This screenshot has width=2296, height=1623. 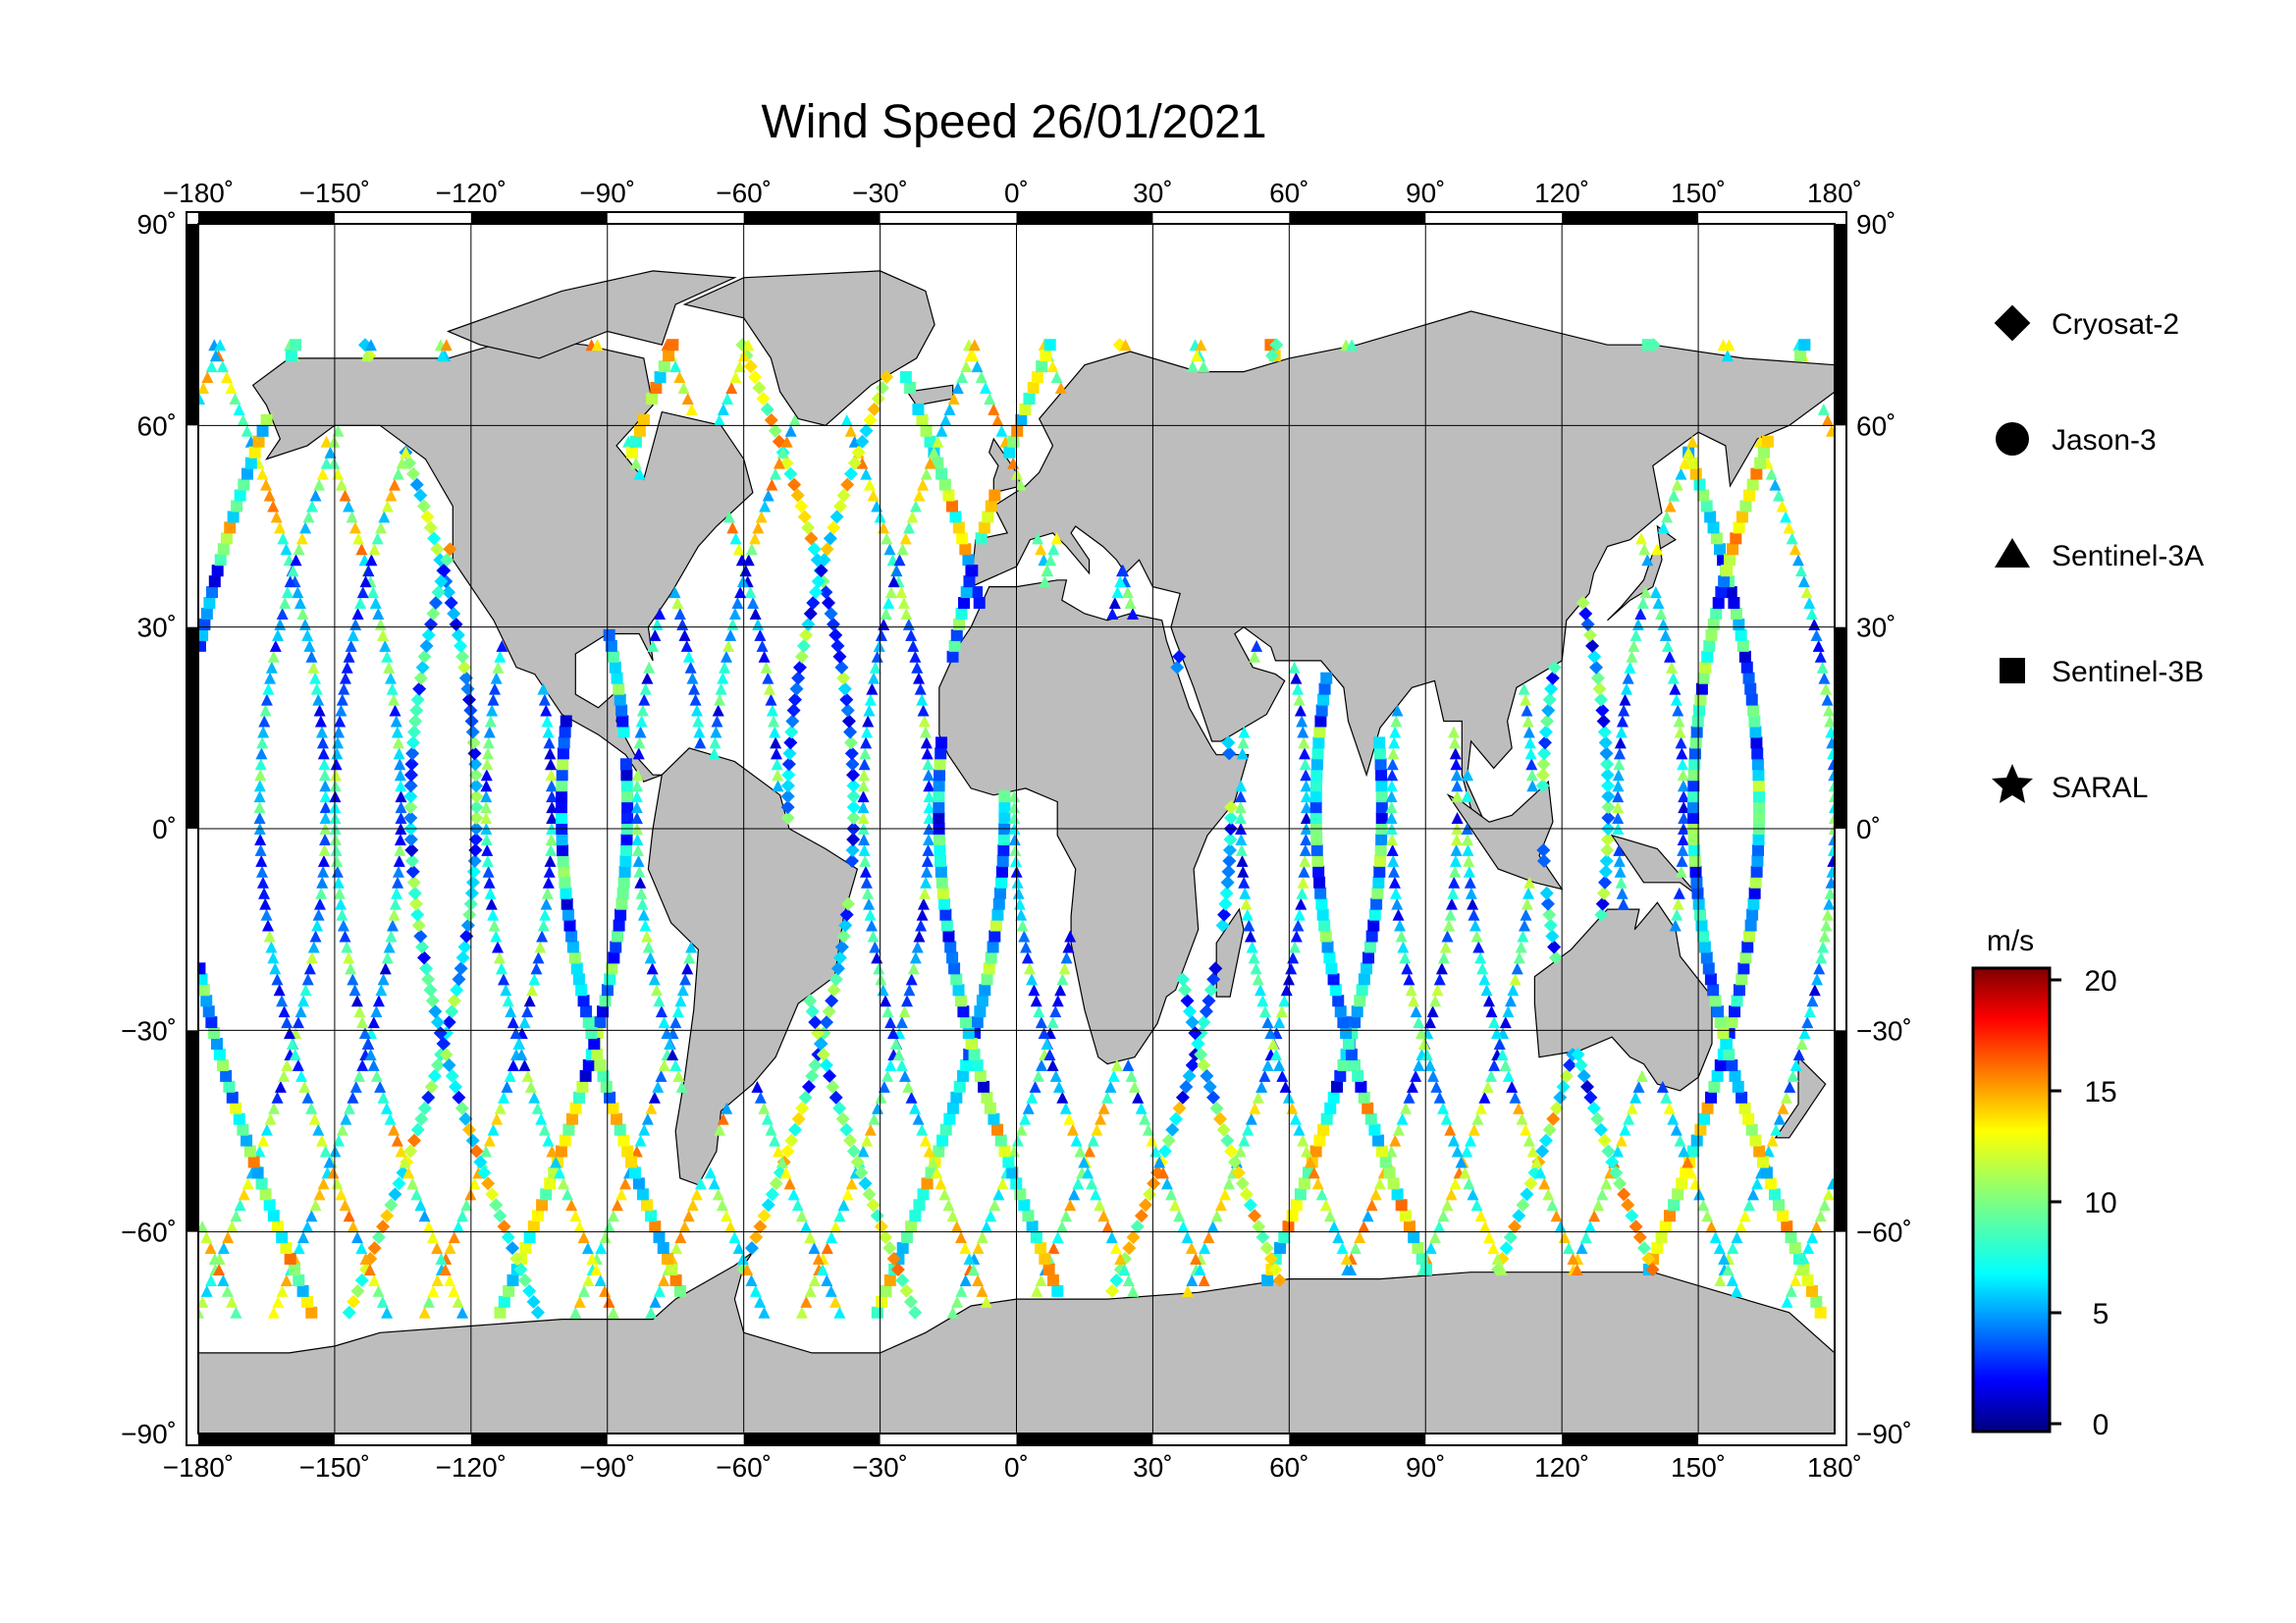 What do you see at coordinates (2012, 783) in the screenshot?
I see `star-icon` at bounding box center [2012, 783].